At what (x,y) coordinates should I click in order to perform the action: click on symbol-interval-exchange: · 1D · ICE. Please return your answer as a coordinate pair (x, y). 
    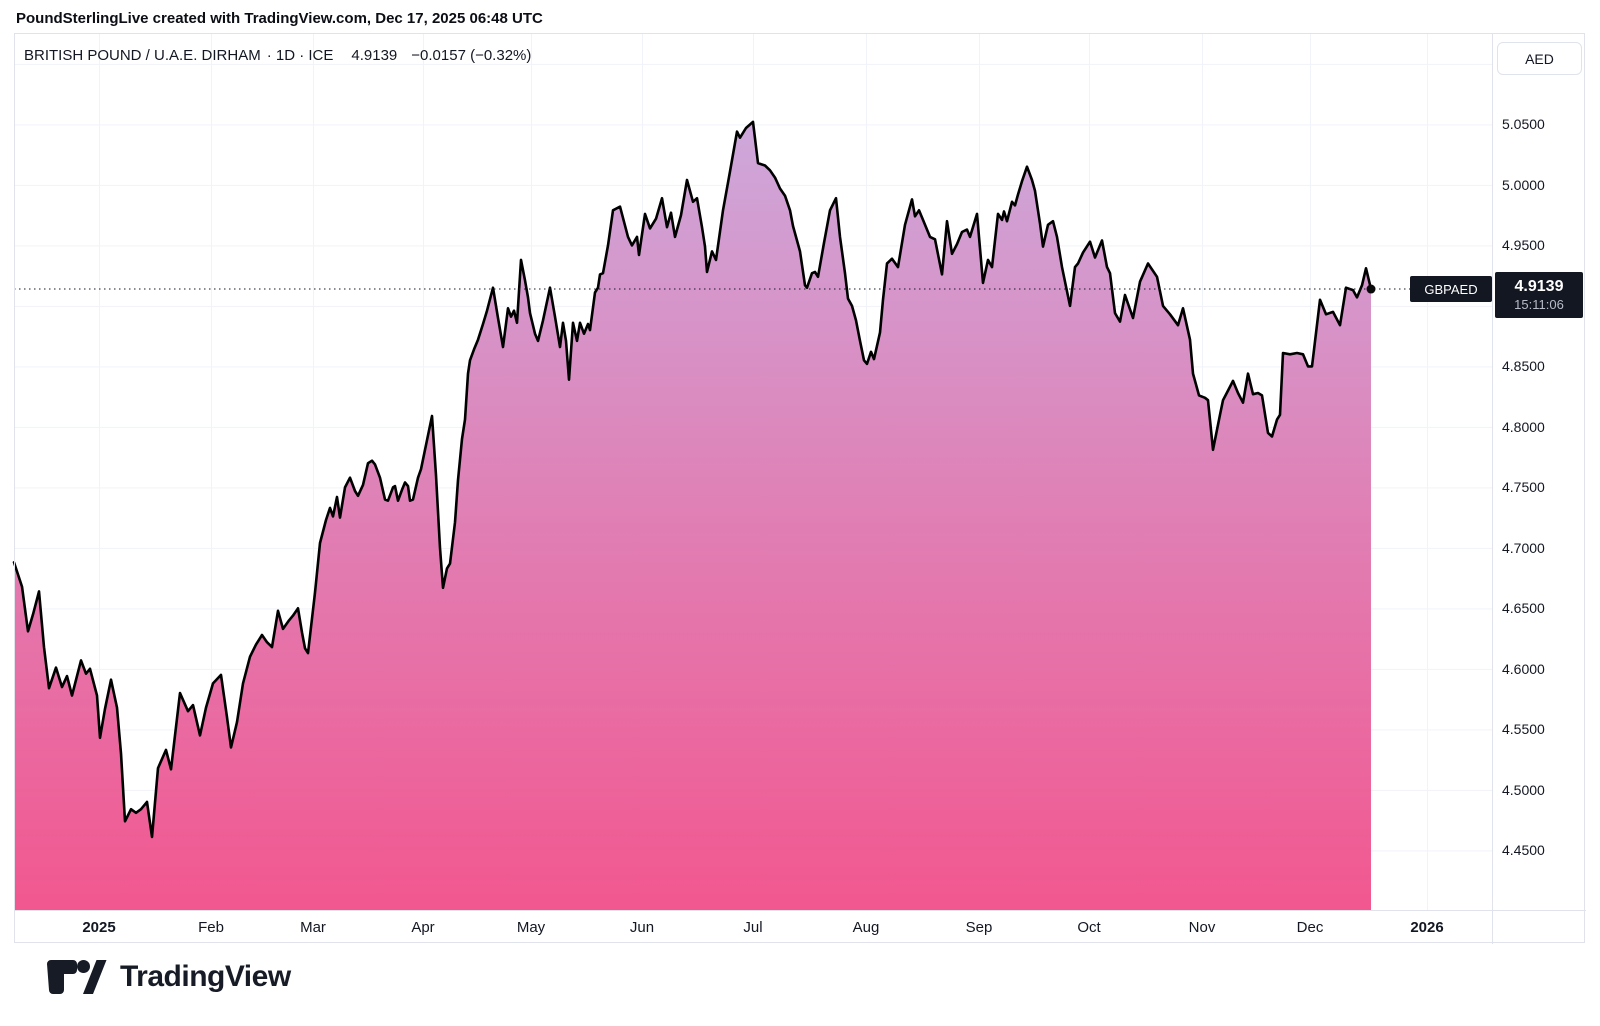
    Looking at the image, I should click on (300, 55).